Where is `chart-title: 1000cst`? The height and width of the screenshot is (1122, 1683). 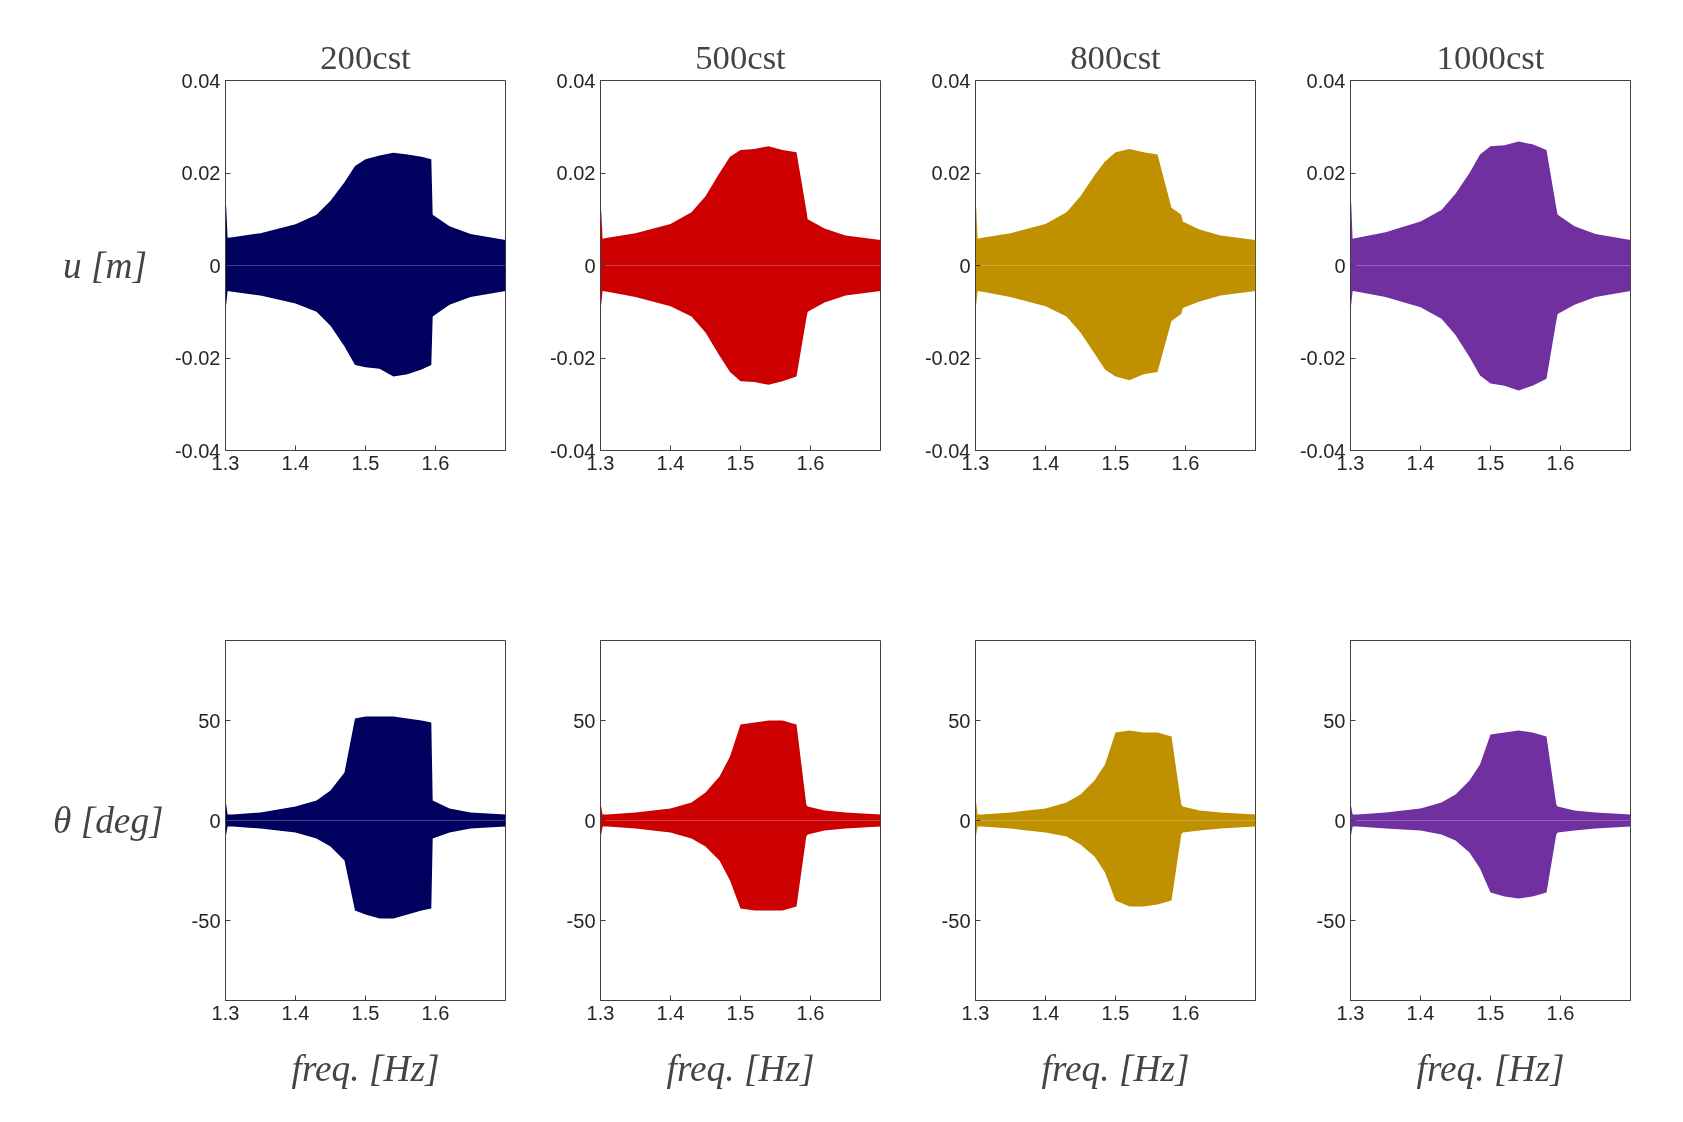
chart-title: 1000cst is located at coordinates (1490, 56).